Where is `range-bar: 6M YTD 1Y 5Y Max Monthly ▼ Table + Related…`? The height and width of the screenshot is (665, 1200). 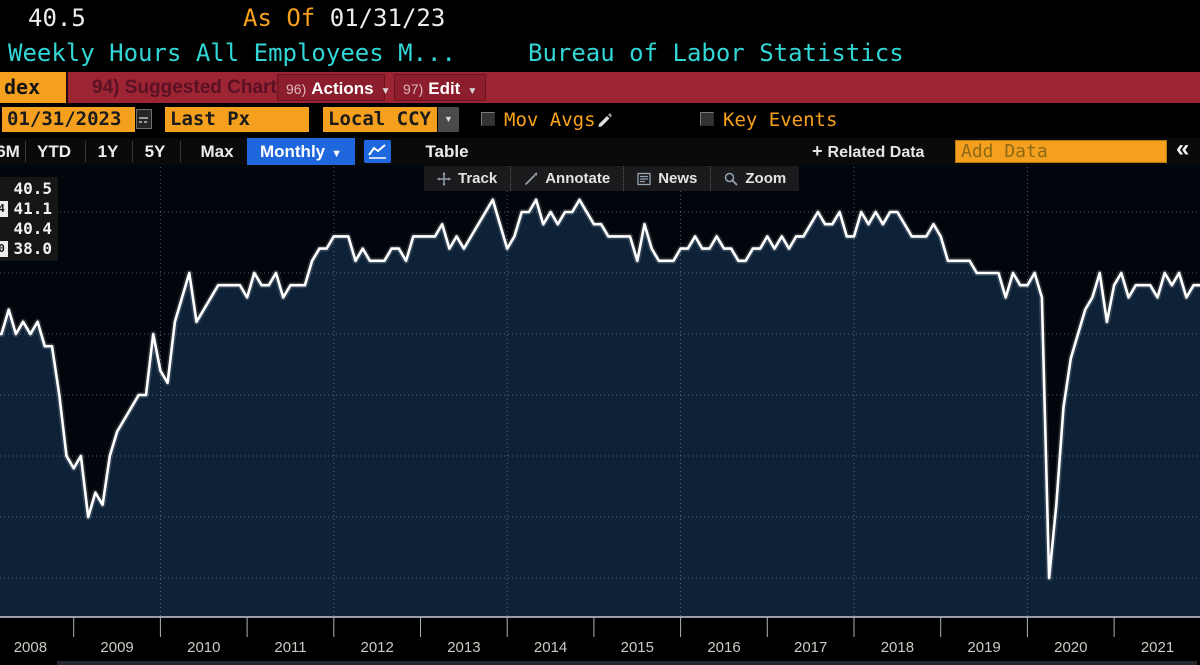 range-bar: 6M YTD 1Y 5Y Max Monthly ▼ Table + Related… is located at coordinates (600, 150).